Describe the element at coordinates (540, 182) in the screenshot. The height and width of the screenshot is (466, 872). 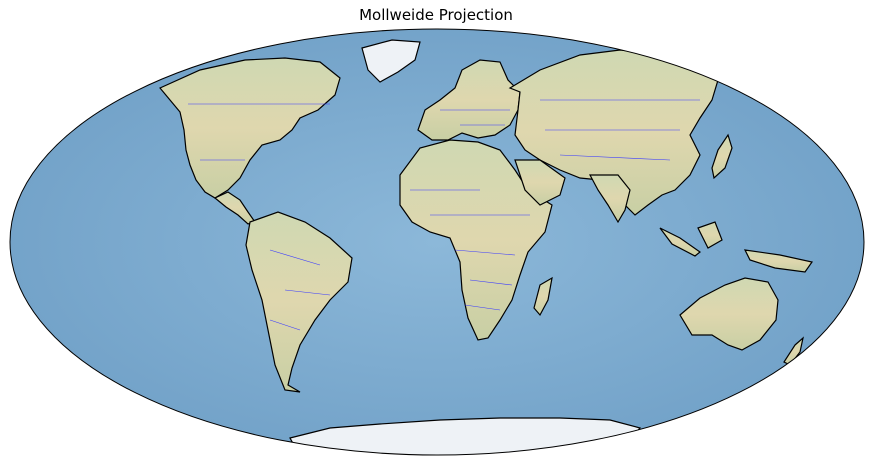
I see `arabia` at that location.